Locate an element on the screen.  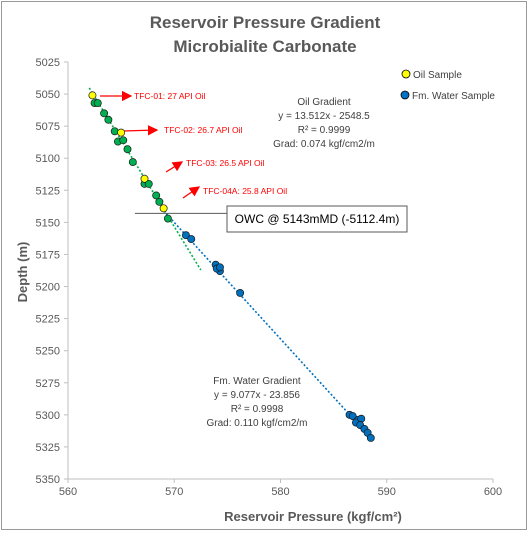
oil-gradient-grad: Grad: 0.074 kgf/cm2/m is located at coordinates (324, 144).